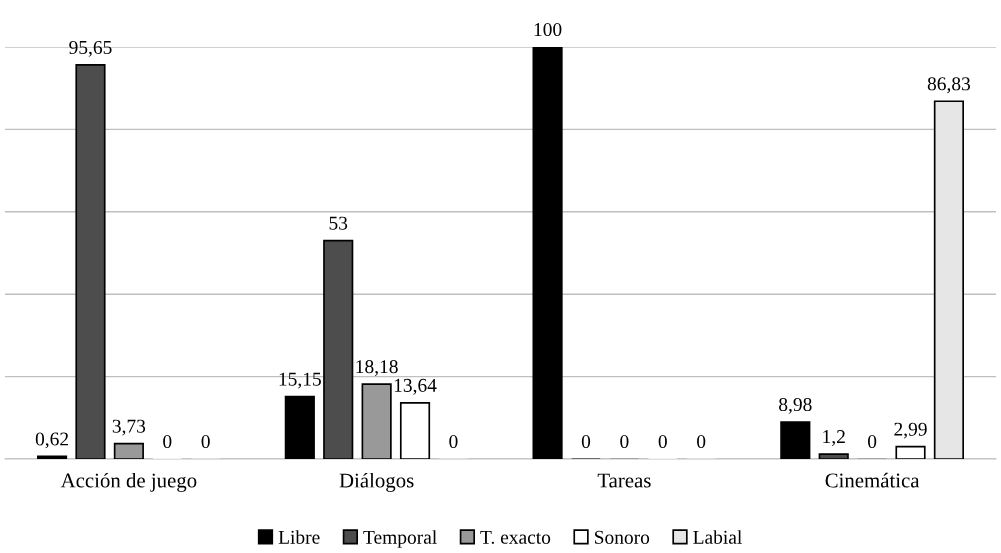 Image resolution: width=1001 pixels, height=553 pixels. I want to click on data-label: 2,99, so click(910, 430).